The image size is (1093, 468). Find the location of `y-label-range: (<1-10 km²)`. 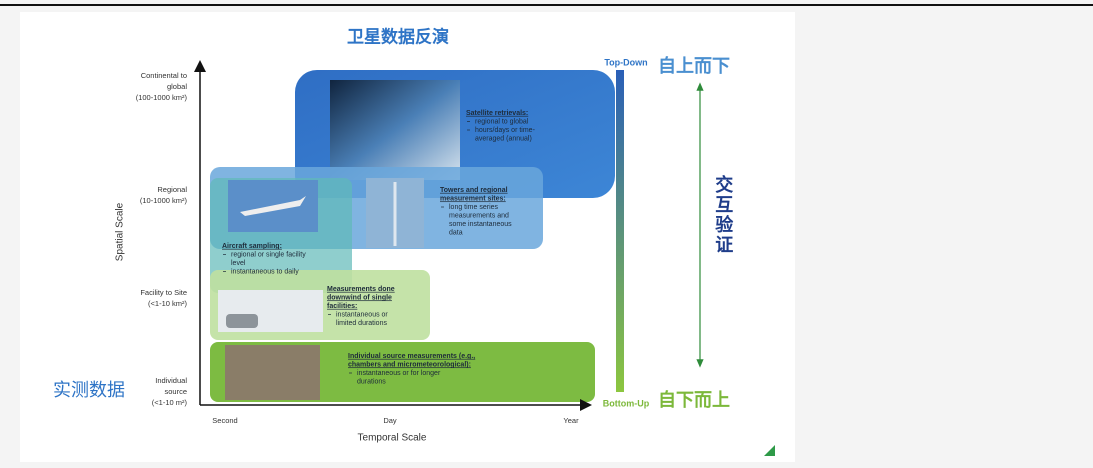

y-label-range: (<1-10 km²) is located at coordinates (167, 303).